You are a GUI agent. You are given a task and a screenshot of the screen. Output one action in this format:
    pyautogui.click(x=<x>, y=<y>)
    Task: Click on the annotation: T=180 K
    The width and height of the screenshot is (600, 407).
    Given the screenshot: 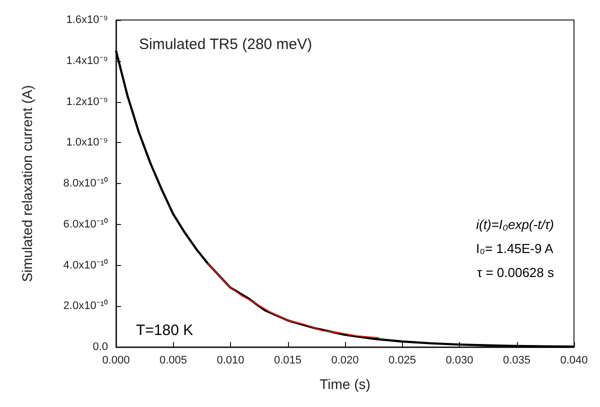 What is the action you would take?
    pyautogui.click(x=165, y=330)
    